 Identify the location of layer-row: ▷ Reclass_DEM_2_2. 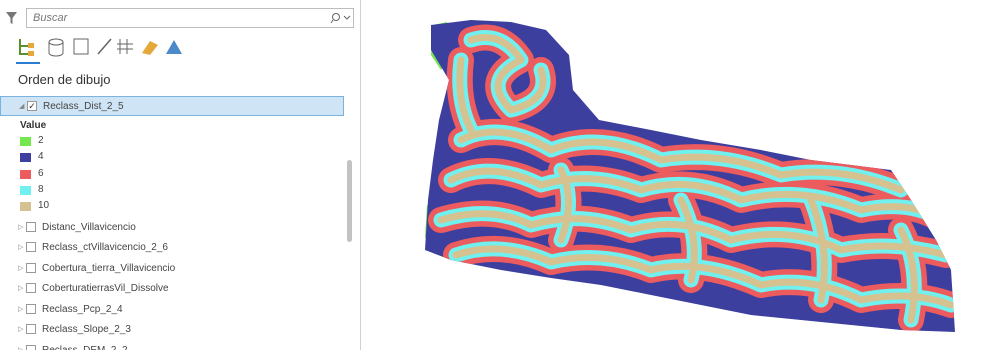
(172, 345).